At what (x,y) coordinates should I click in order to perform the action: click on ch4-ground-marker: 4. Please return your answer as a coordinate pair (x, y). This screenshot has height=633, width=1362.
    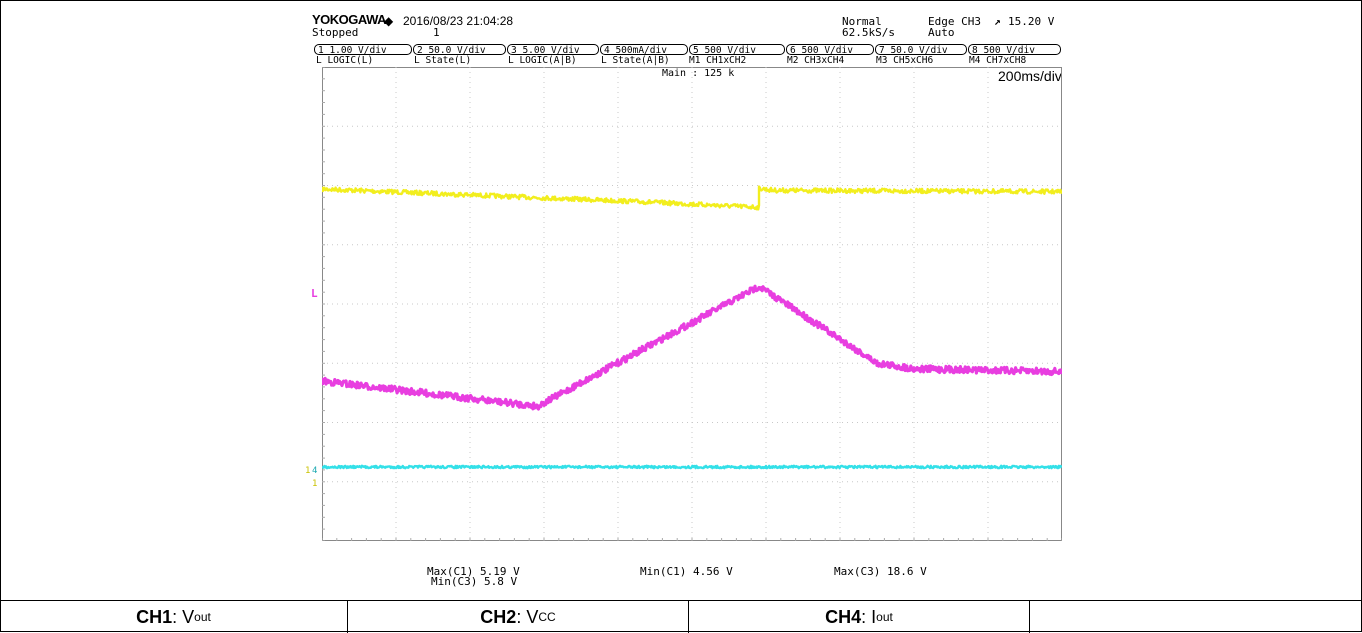
    Looking at the image, I should click on (315, 471).